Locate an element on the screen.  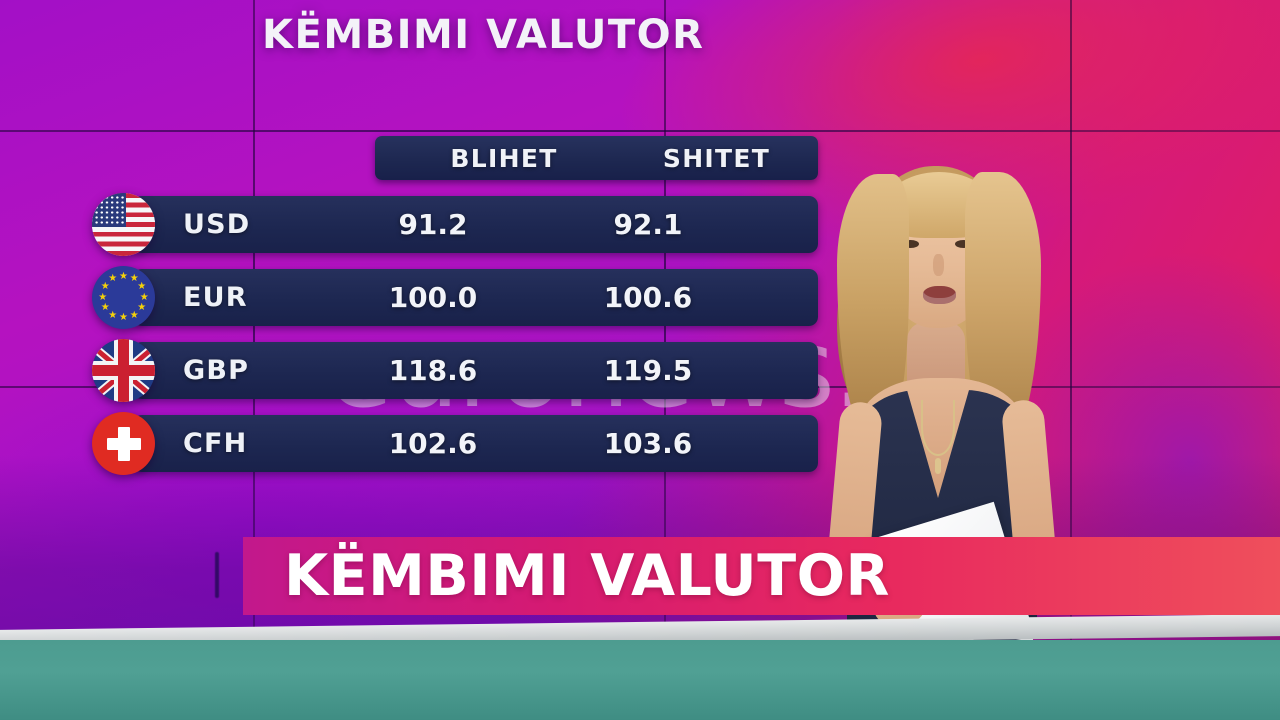
buy-rate: 118.6 is located at coordinates (433, 370).